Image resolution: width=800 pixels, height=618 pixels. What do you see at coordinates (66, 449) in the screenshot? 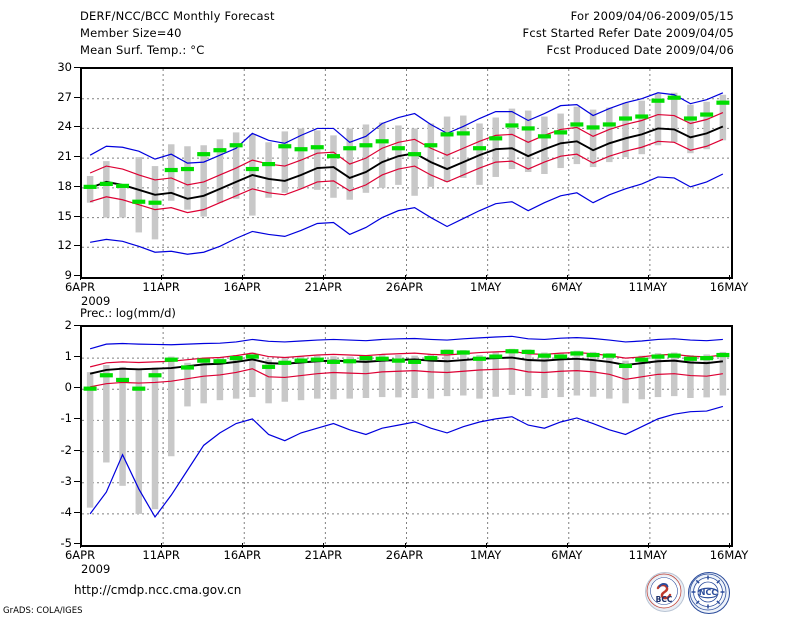
I see `y-axis-tick-label: -2` at bounding box center [66, 449].